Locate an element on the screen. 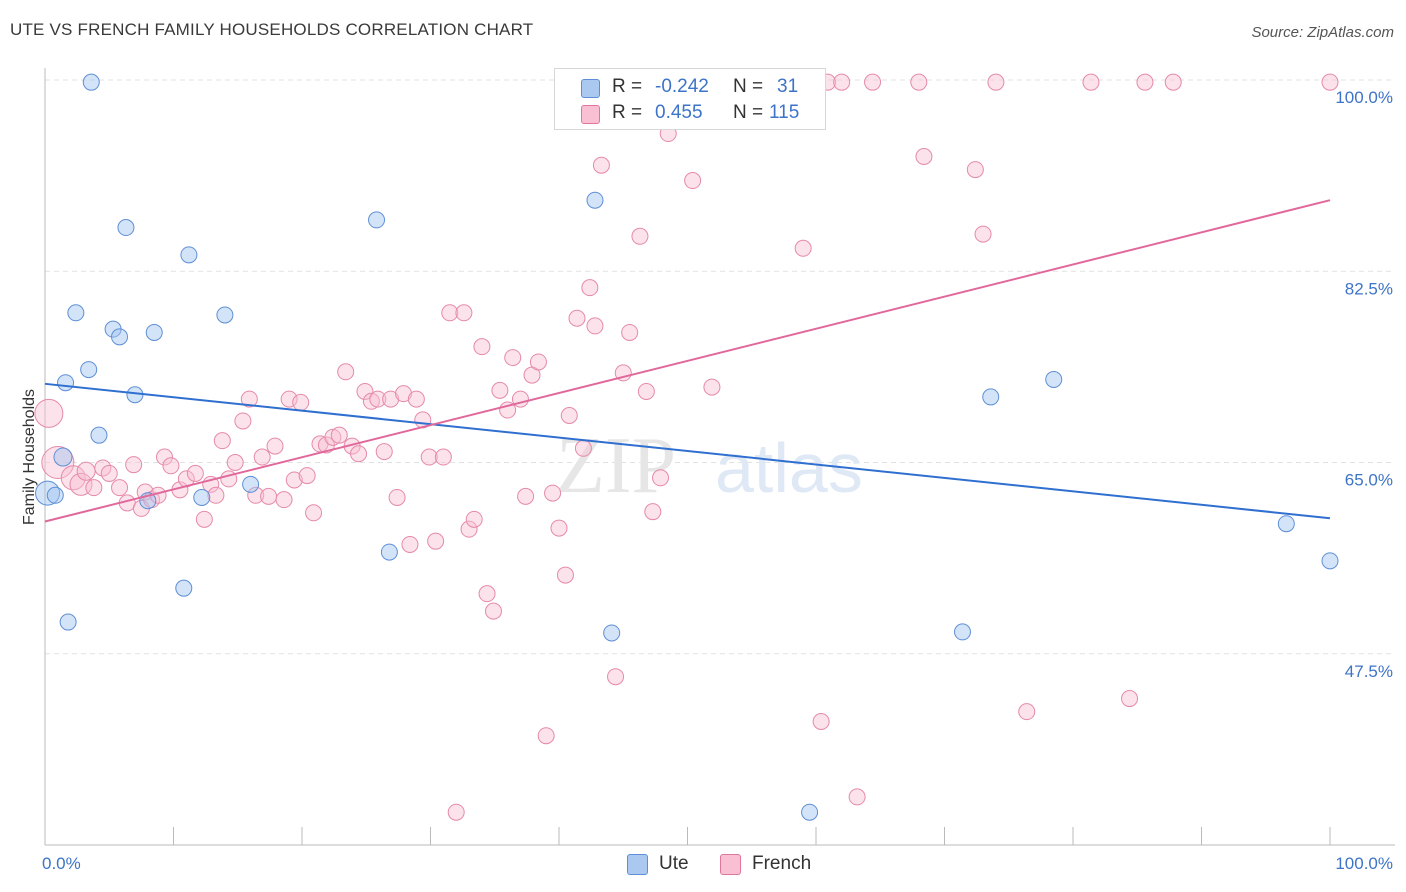  ute-trend-line is located at coordinates (687, 451).